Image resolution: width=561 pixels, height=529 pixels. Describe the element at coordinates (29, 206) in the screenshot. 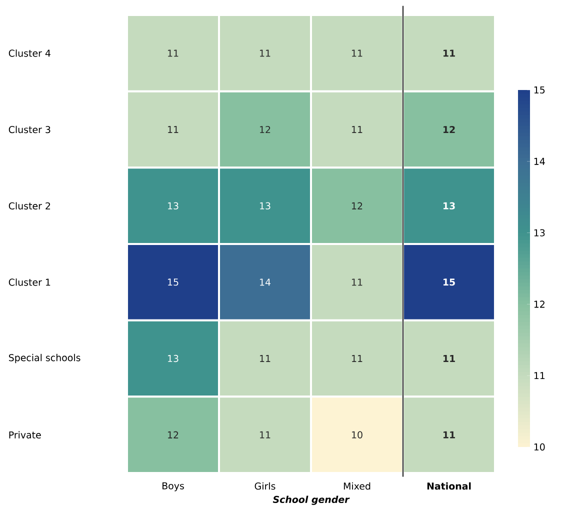

I see `y-tick-label: Cluster 2` at that location.